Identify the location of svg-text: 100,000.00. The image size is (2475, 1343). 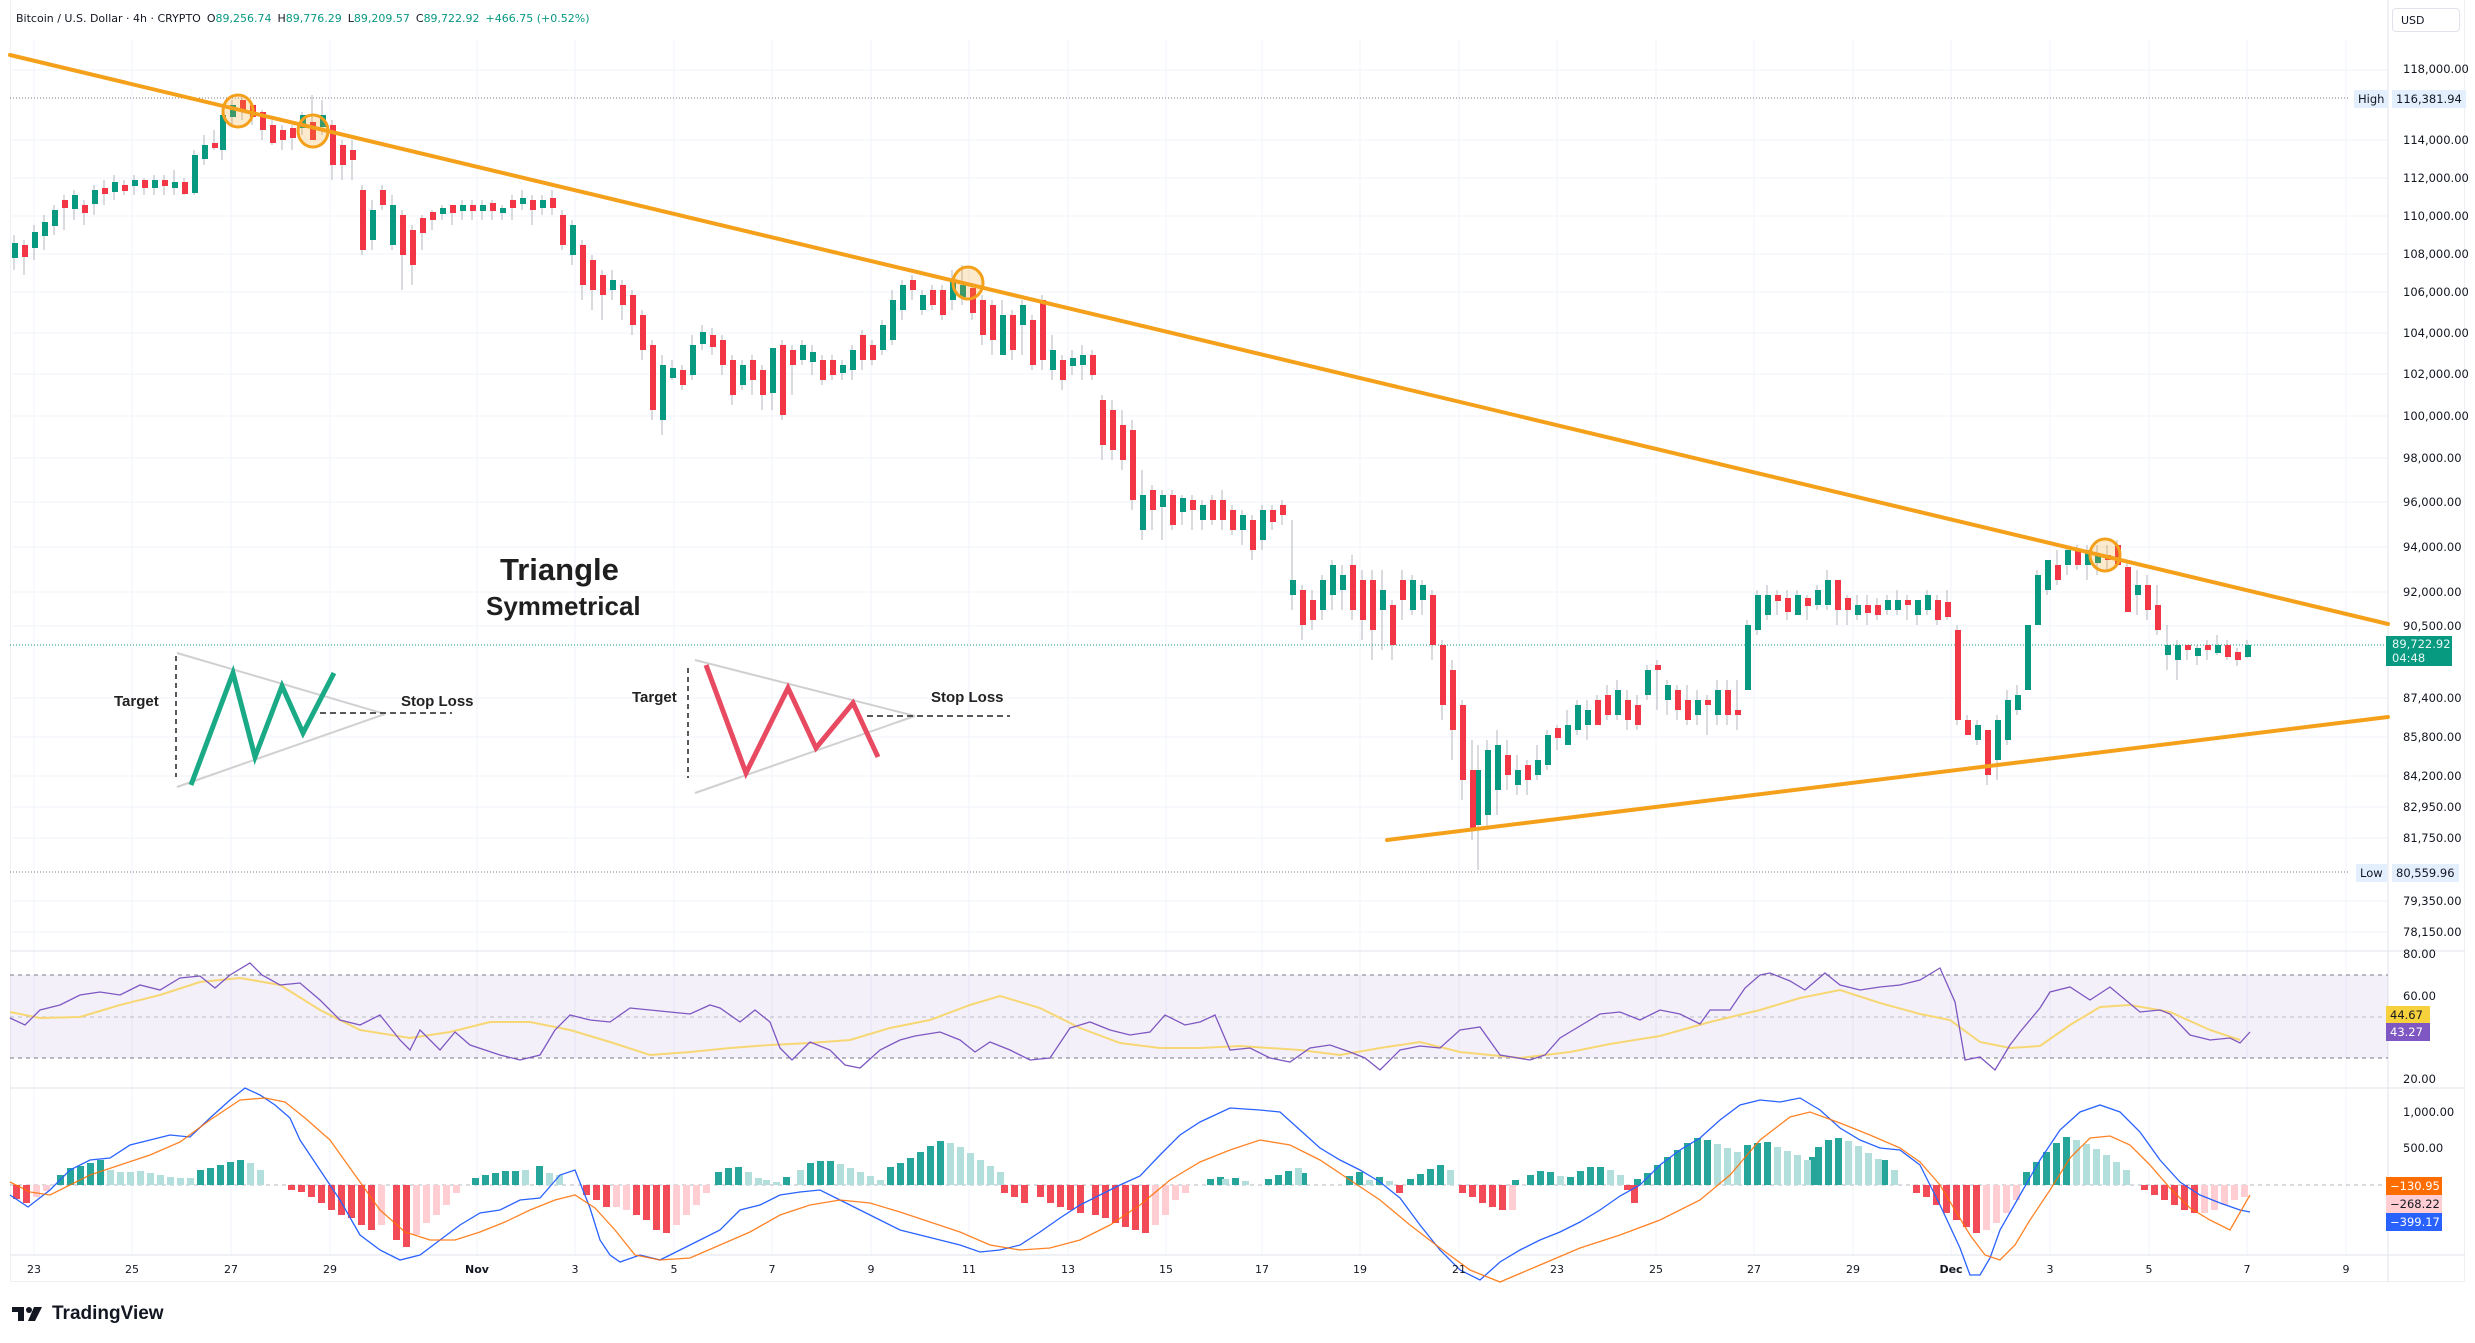
(2436, 416).